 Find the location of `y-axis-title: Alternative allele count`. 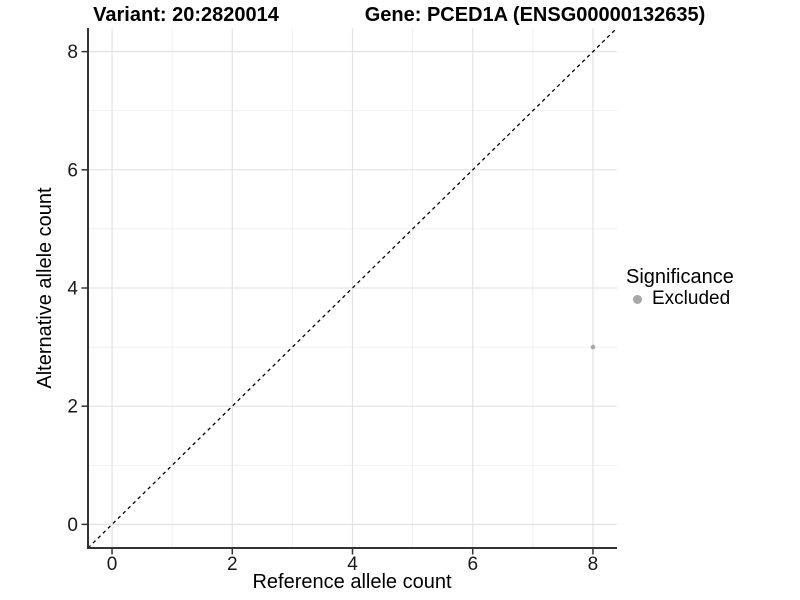

y-axis-title: Alternative allele count is located at coordinates (45, 288).